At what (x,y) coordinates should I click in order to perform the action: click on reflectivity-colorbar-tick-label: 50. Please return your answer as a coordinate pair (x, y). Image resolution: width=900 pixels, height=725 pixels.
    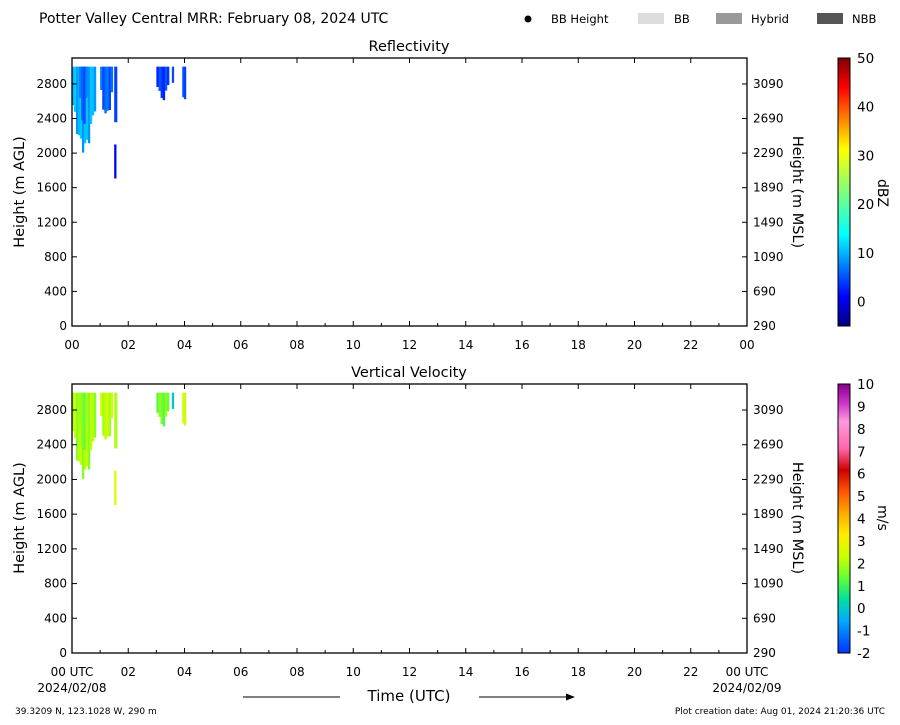
    Looking at the image, I should click on (865, 59).